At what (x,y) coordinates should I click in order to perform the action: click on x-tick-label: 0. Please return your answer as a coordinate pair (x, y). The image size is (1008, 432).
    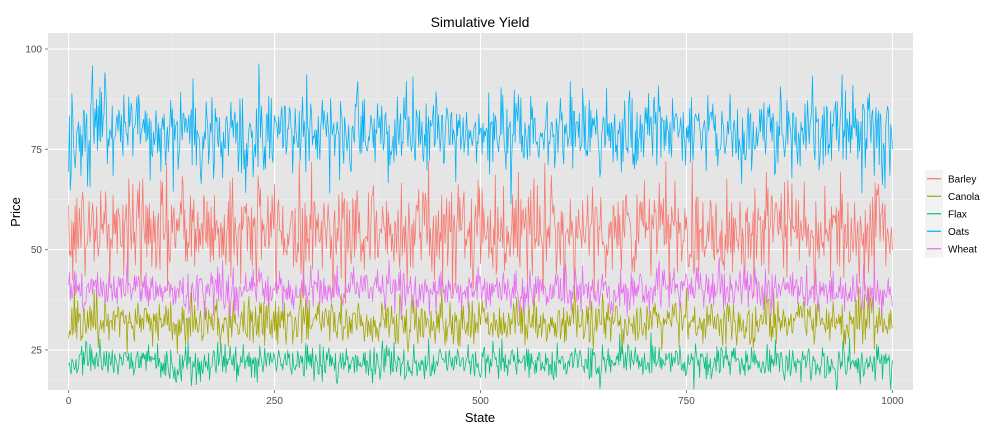
    Looking at the image, I should click on (69, 401).